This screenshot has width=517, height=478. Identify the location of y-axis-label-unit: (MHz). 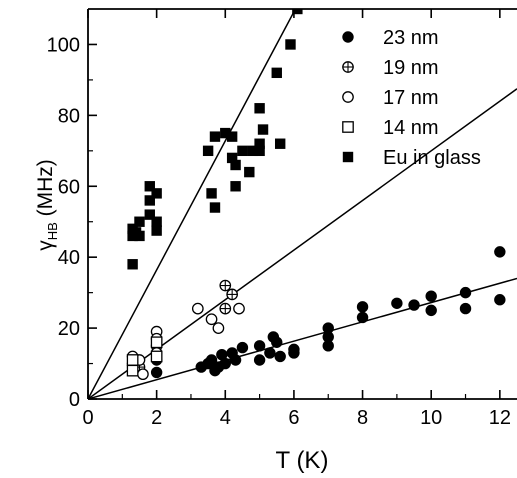
(45, 190).